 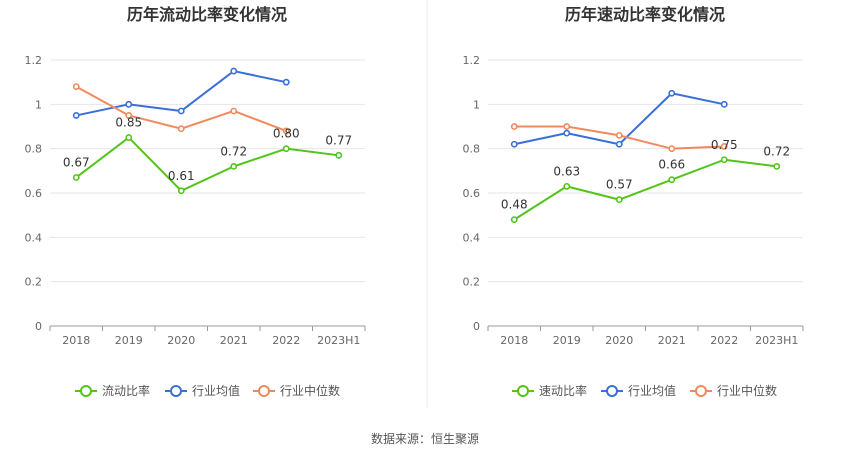 What do you see at coordinates (424, 439) in the screenshot?
I see `data-source-note: 数据来源：恒生聚源` at bounding box center [424, 439].